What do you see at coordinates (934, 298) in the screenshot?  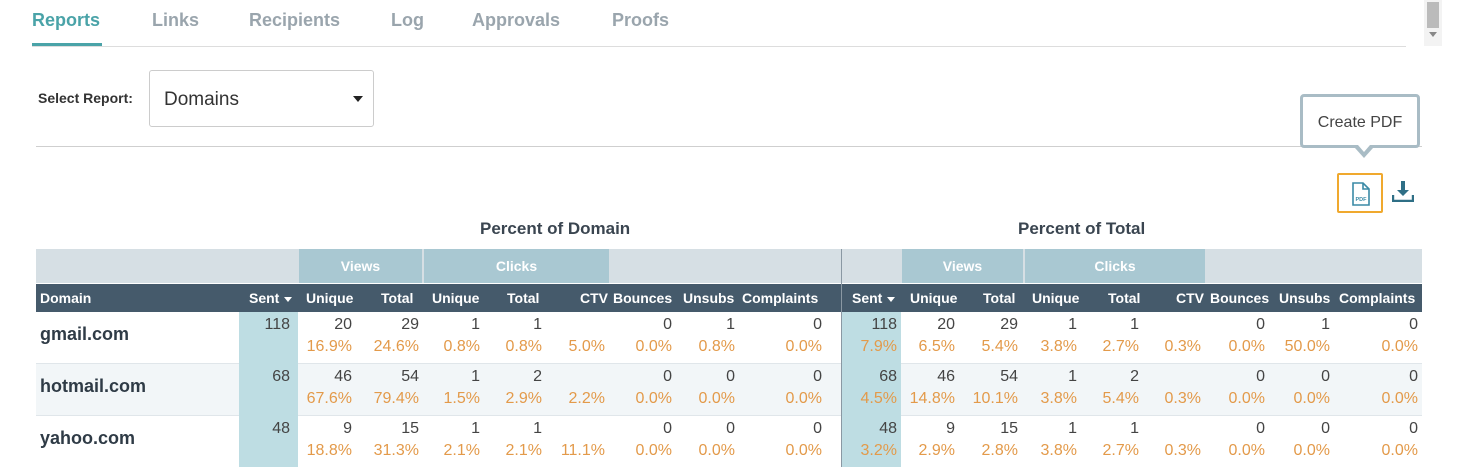 I see `col-views-unique-right: Unique` at bounding box center [934, 298].